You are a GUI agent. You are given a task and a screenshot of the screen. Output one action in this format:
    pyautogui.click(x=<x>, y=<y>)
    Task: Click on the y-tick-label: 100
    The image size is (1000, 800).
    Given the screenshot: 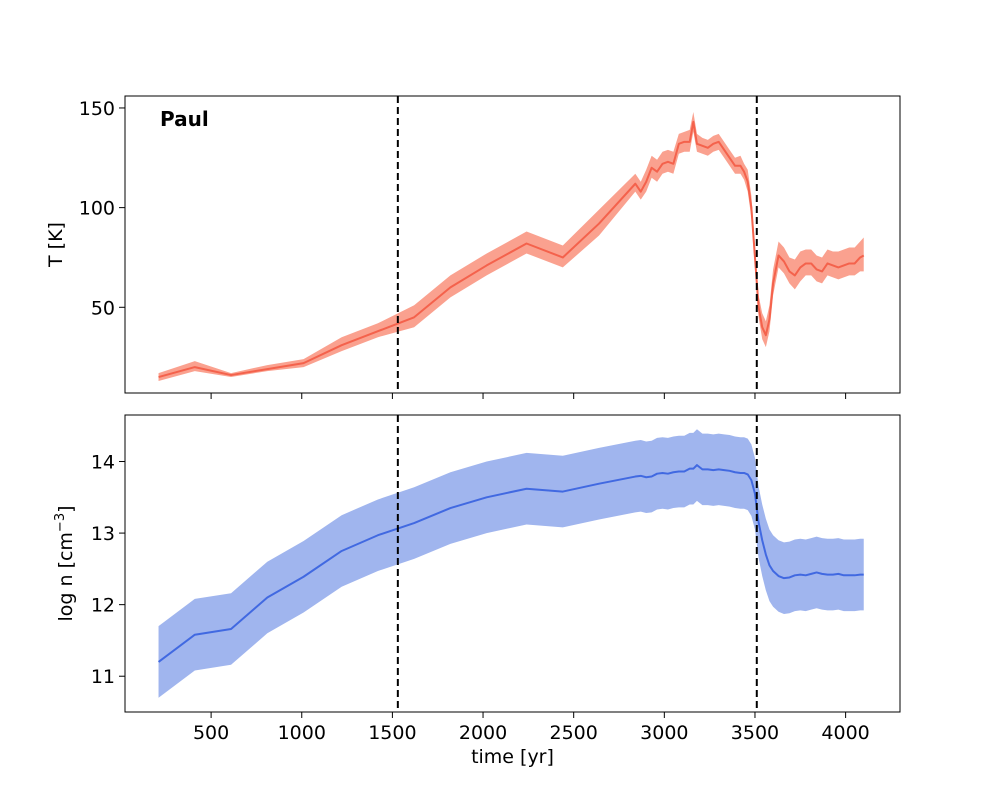 What is the action you would take?
    pyautogui.click(x=97, y=209)
    